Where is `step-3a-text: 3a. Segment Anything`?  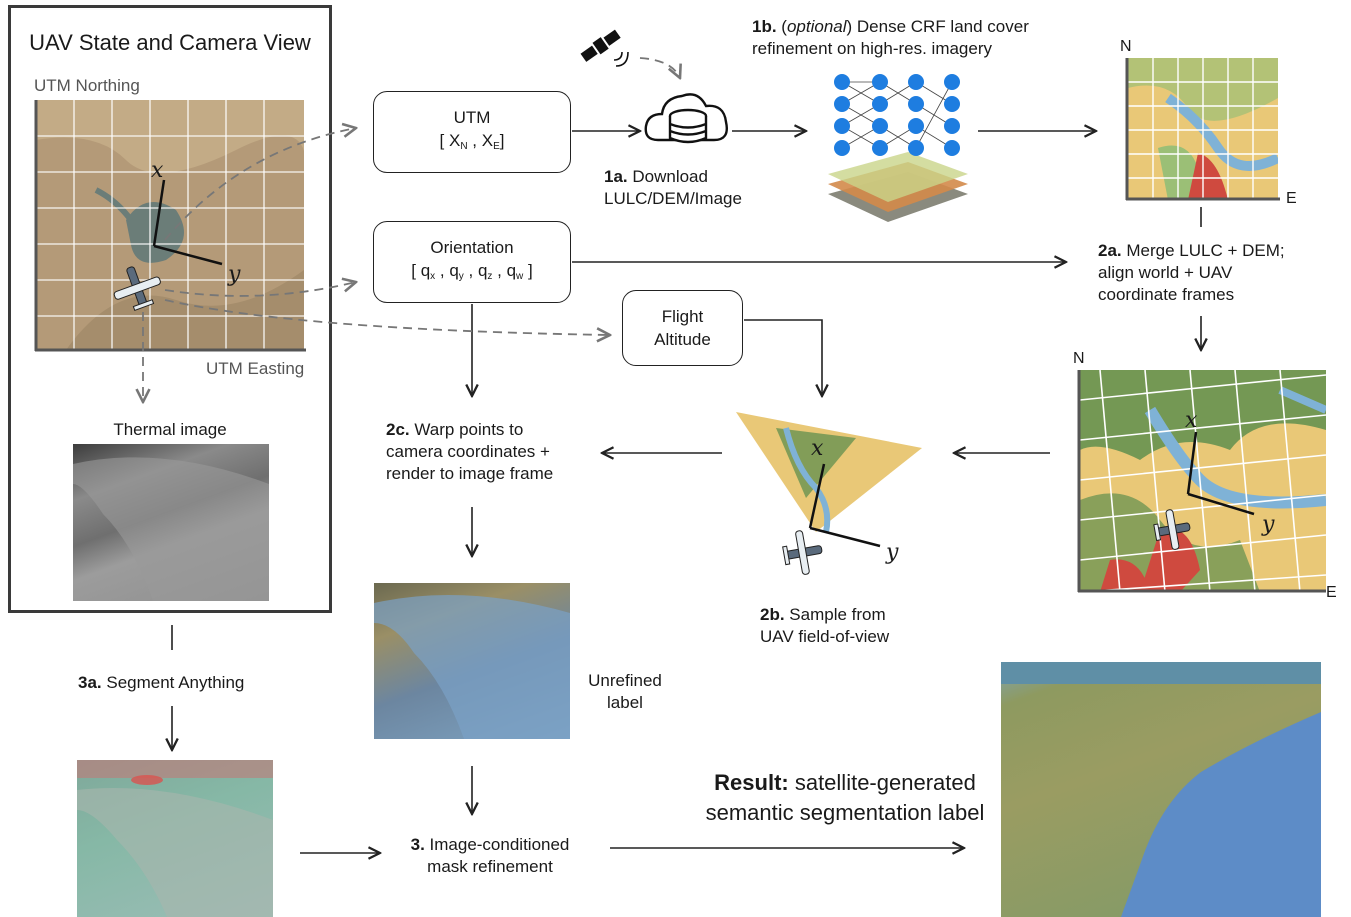
step-3a-text: 3a. Segment Anything is located at coordinates (161, 682).